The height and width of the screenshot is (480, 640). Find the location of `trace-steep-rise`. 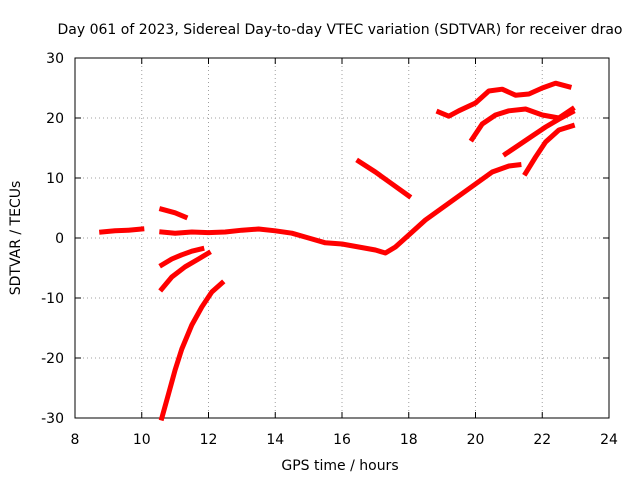

trace-steep-rise is located at coordinates (192, 350).